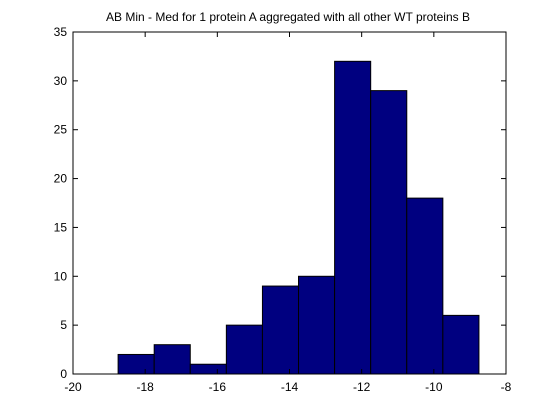  Describe the element at coordinates (61, 179) in the screenshot. I see `y-tick-label: 20` at that location.